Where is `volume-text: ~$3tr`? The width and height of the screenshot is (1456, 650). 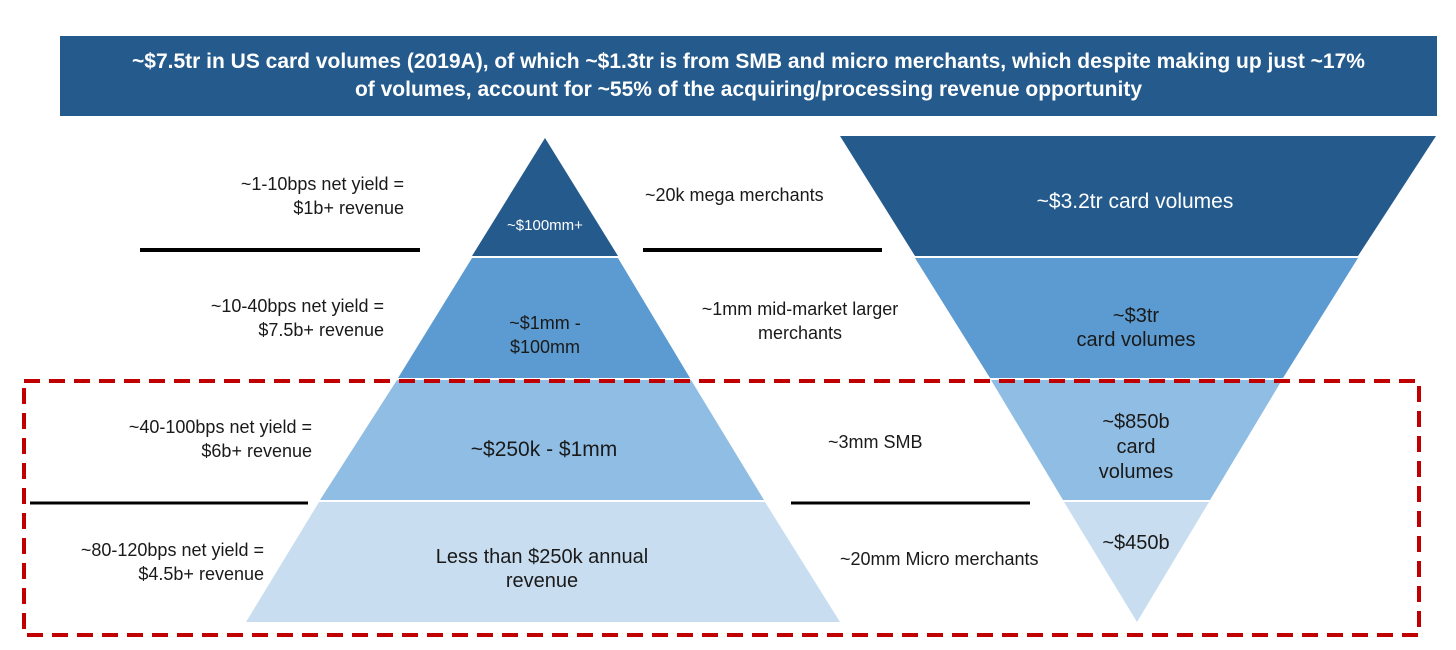
volume-text: ~$3tr is located at coordinates (1136, 316).